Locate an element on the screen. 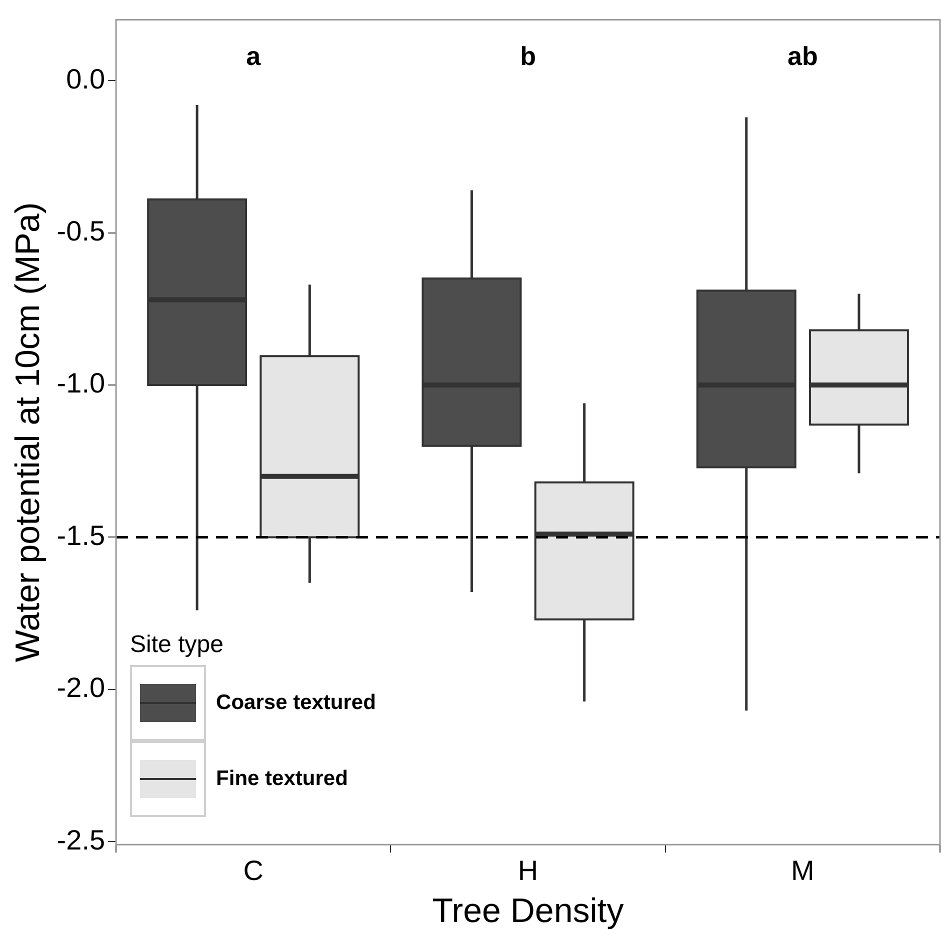 This screenshot has width=945, height=937. annotation: ab is located at coordinates (803, 55).